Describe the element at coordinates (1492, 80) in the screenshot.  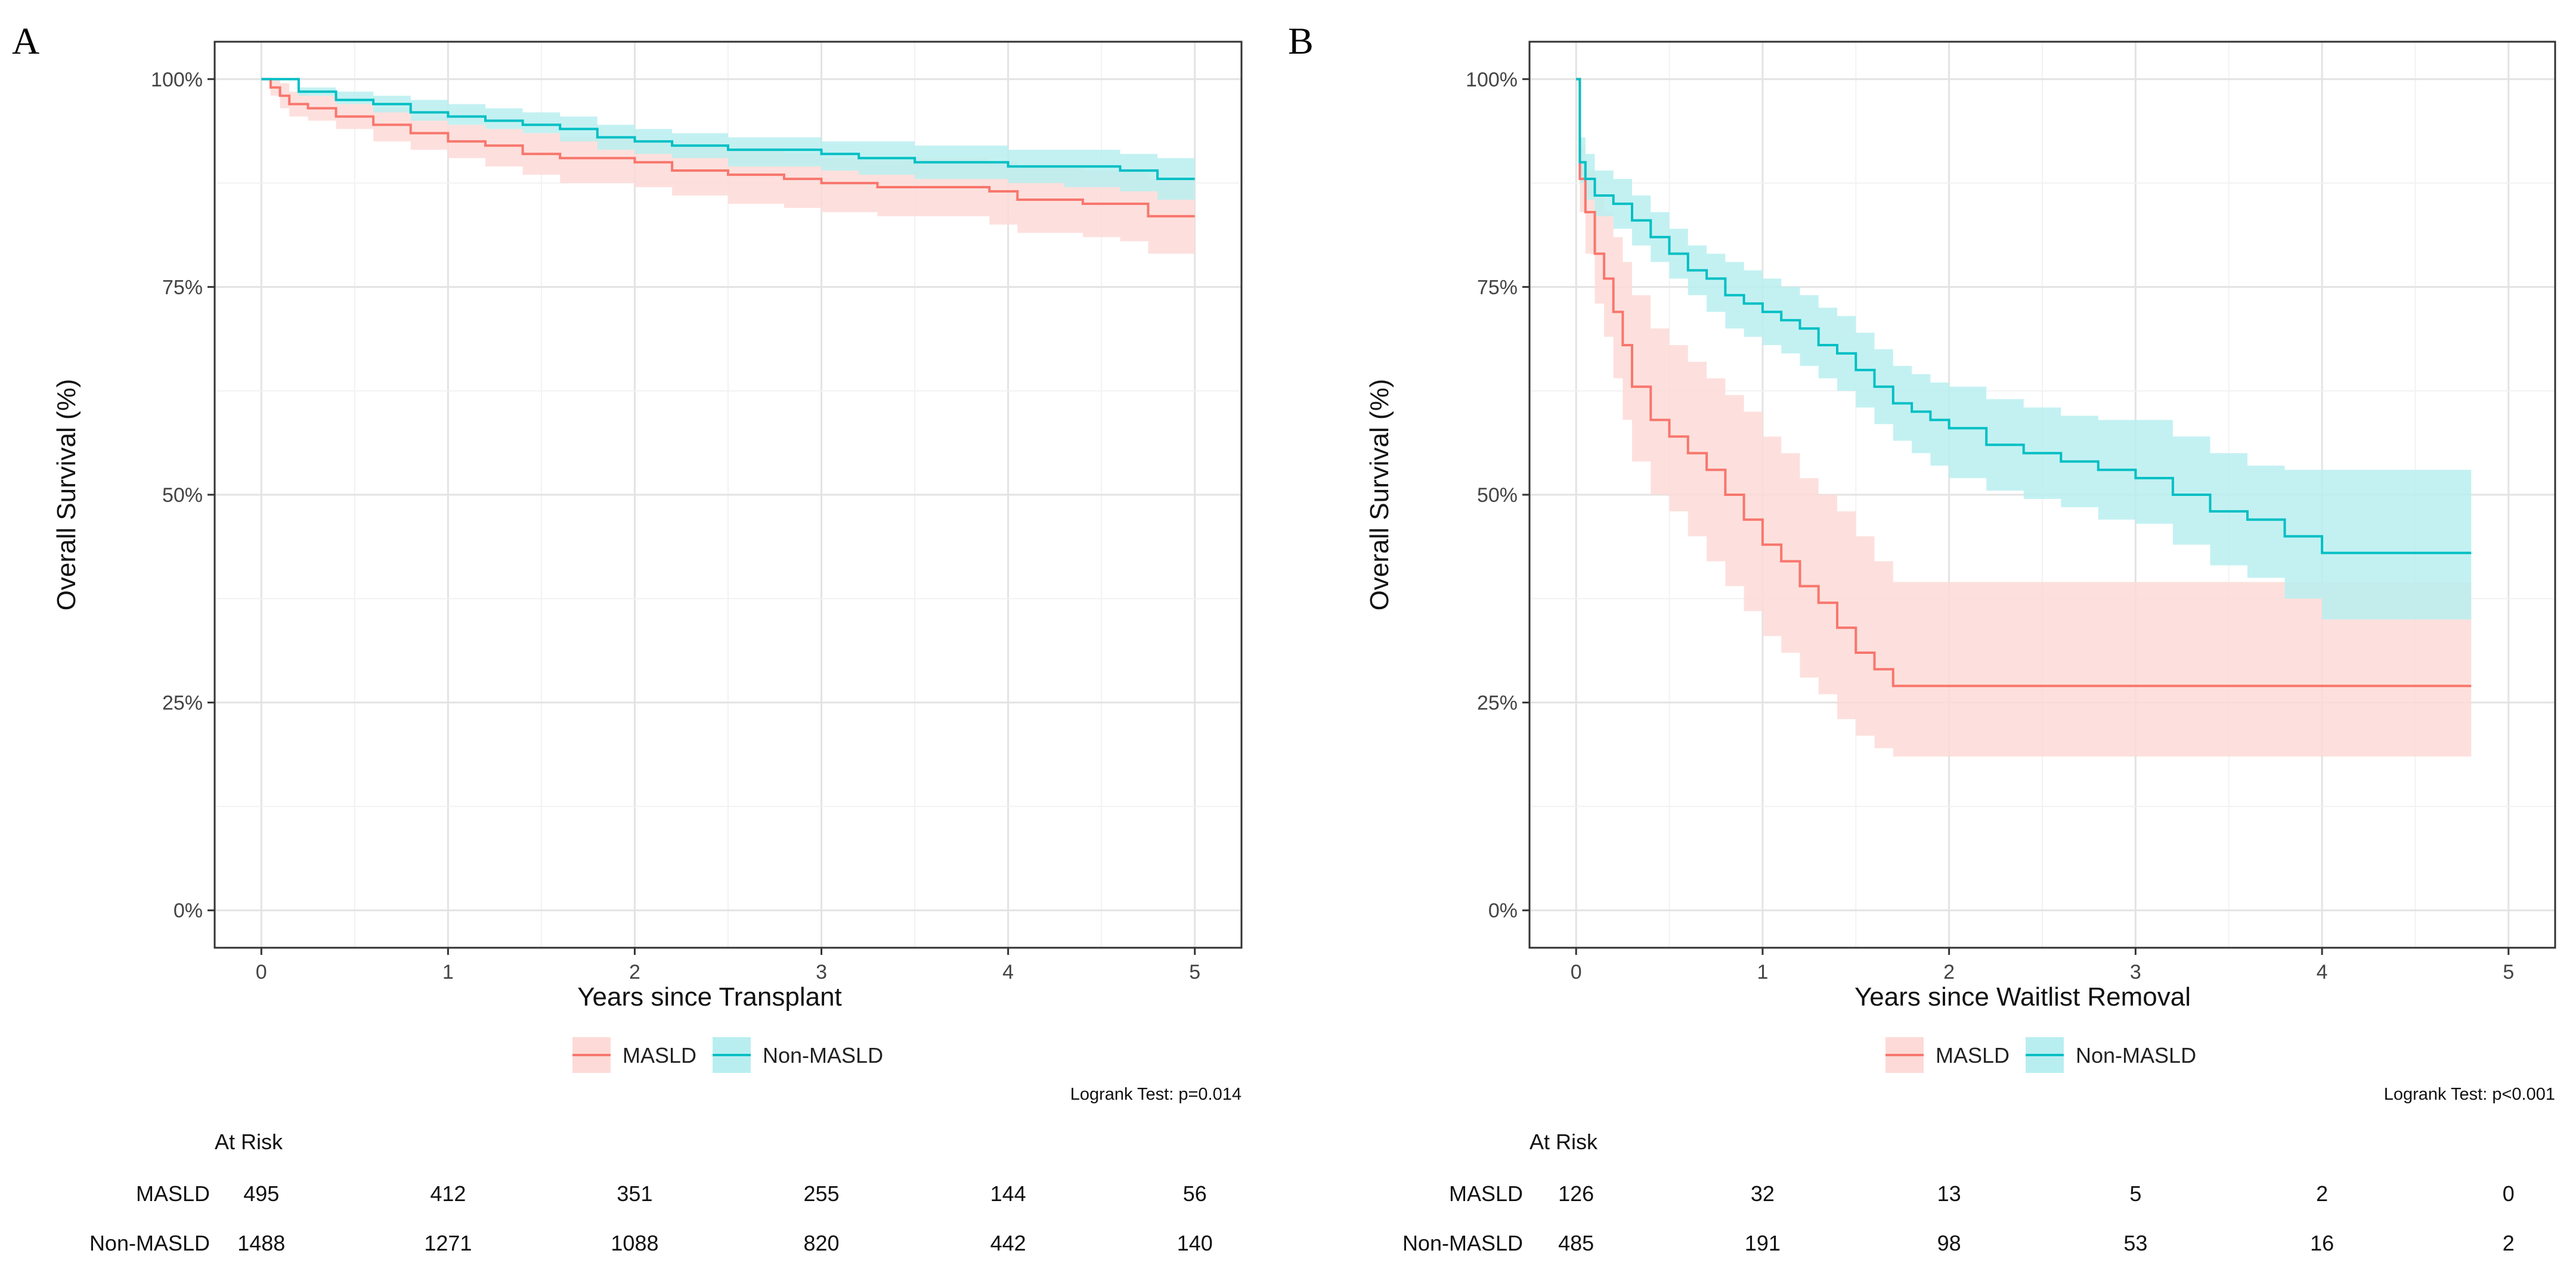
I see `y-tick-label-b: 100%` at that location.